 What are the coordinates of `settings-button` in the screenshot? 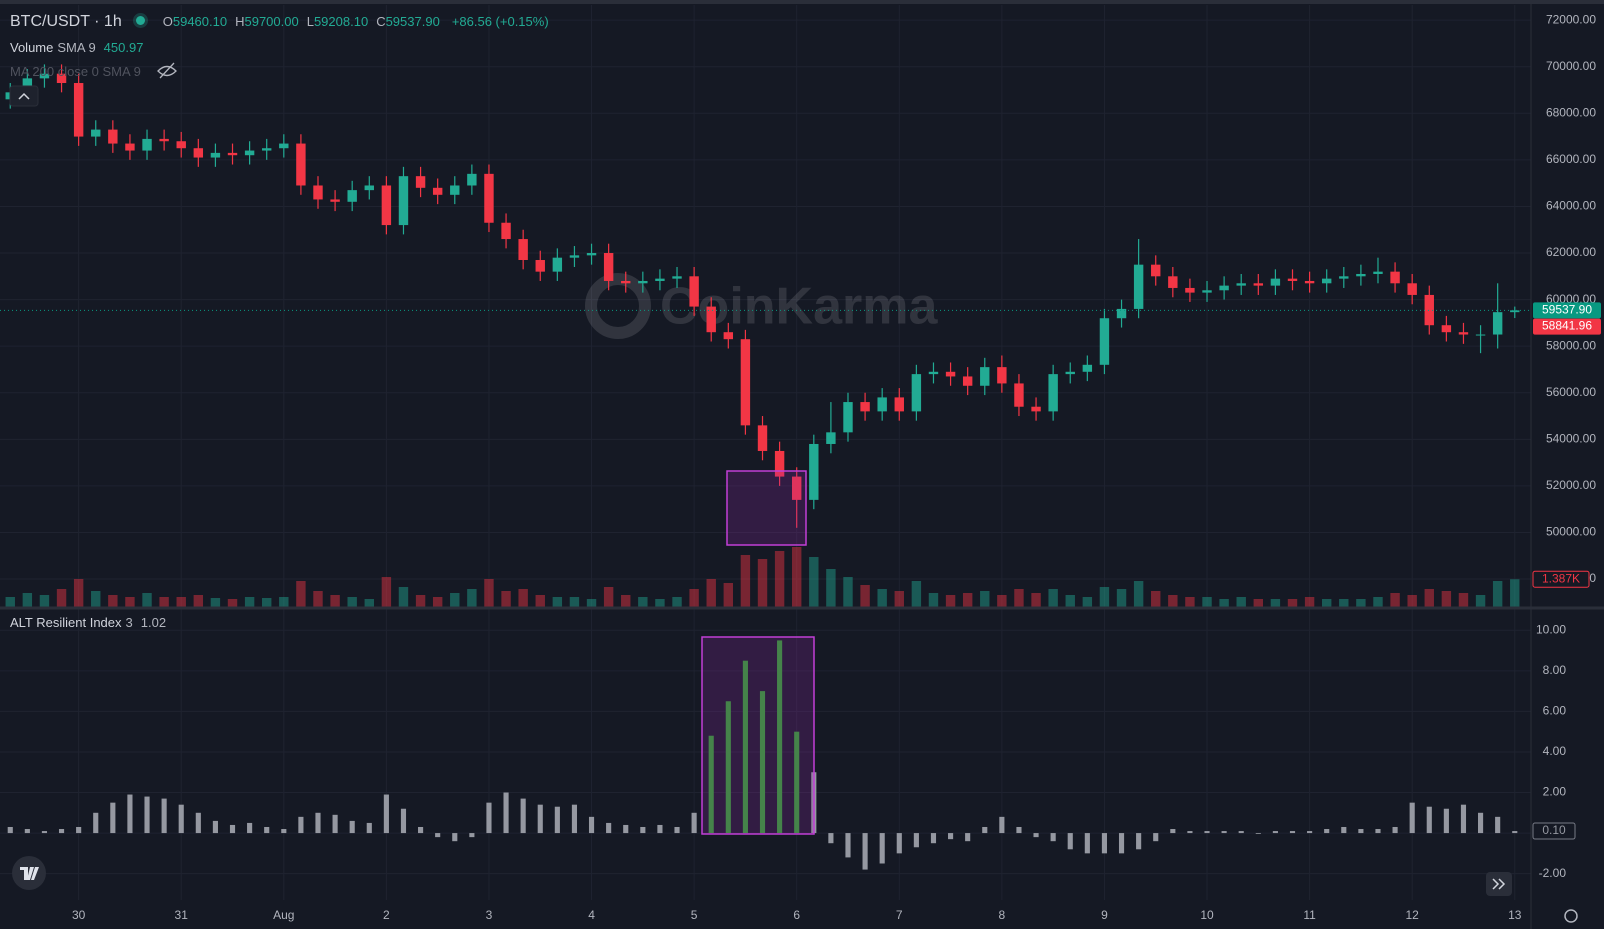 It's located at (1571, 916).